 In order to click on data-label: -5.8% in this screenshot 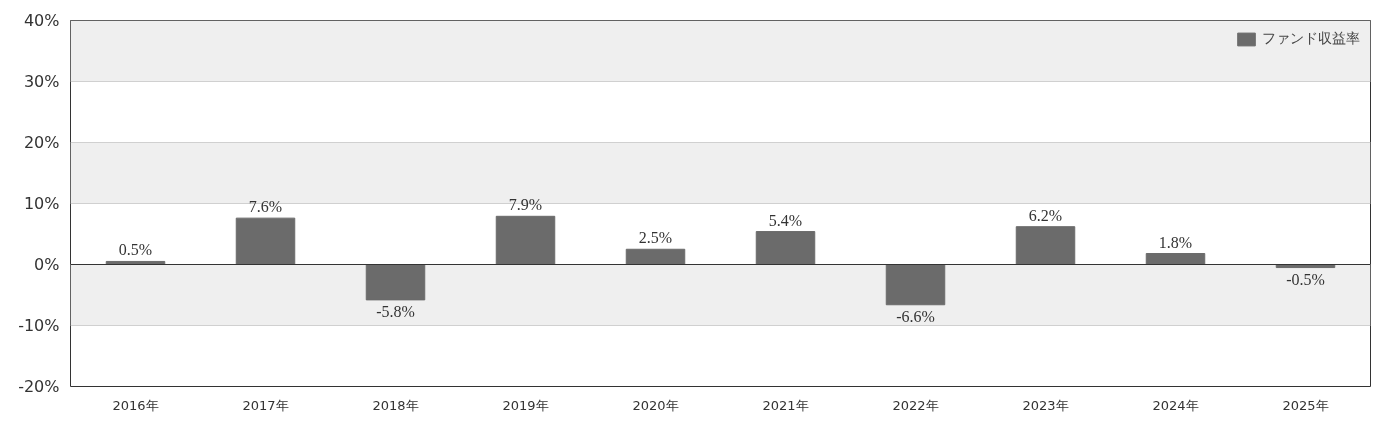, I will do `click(395, 311)`.